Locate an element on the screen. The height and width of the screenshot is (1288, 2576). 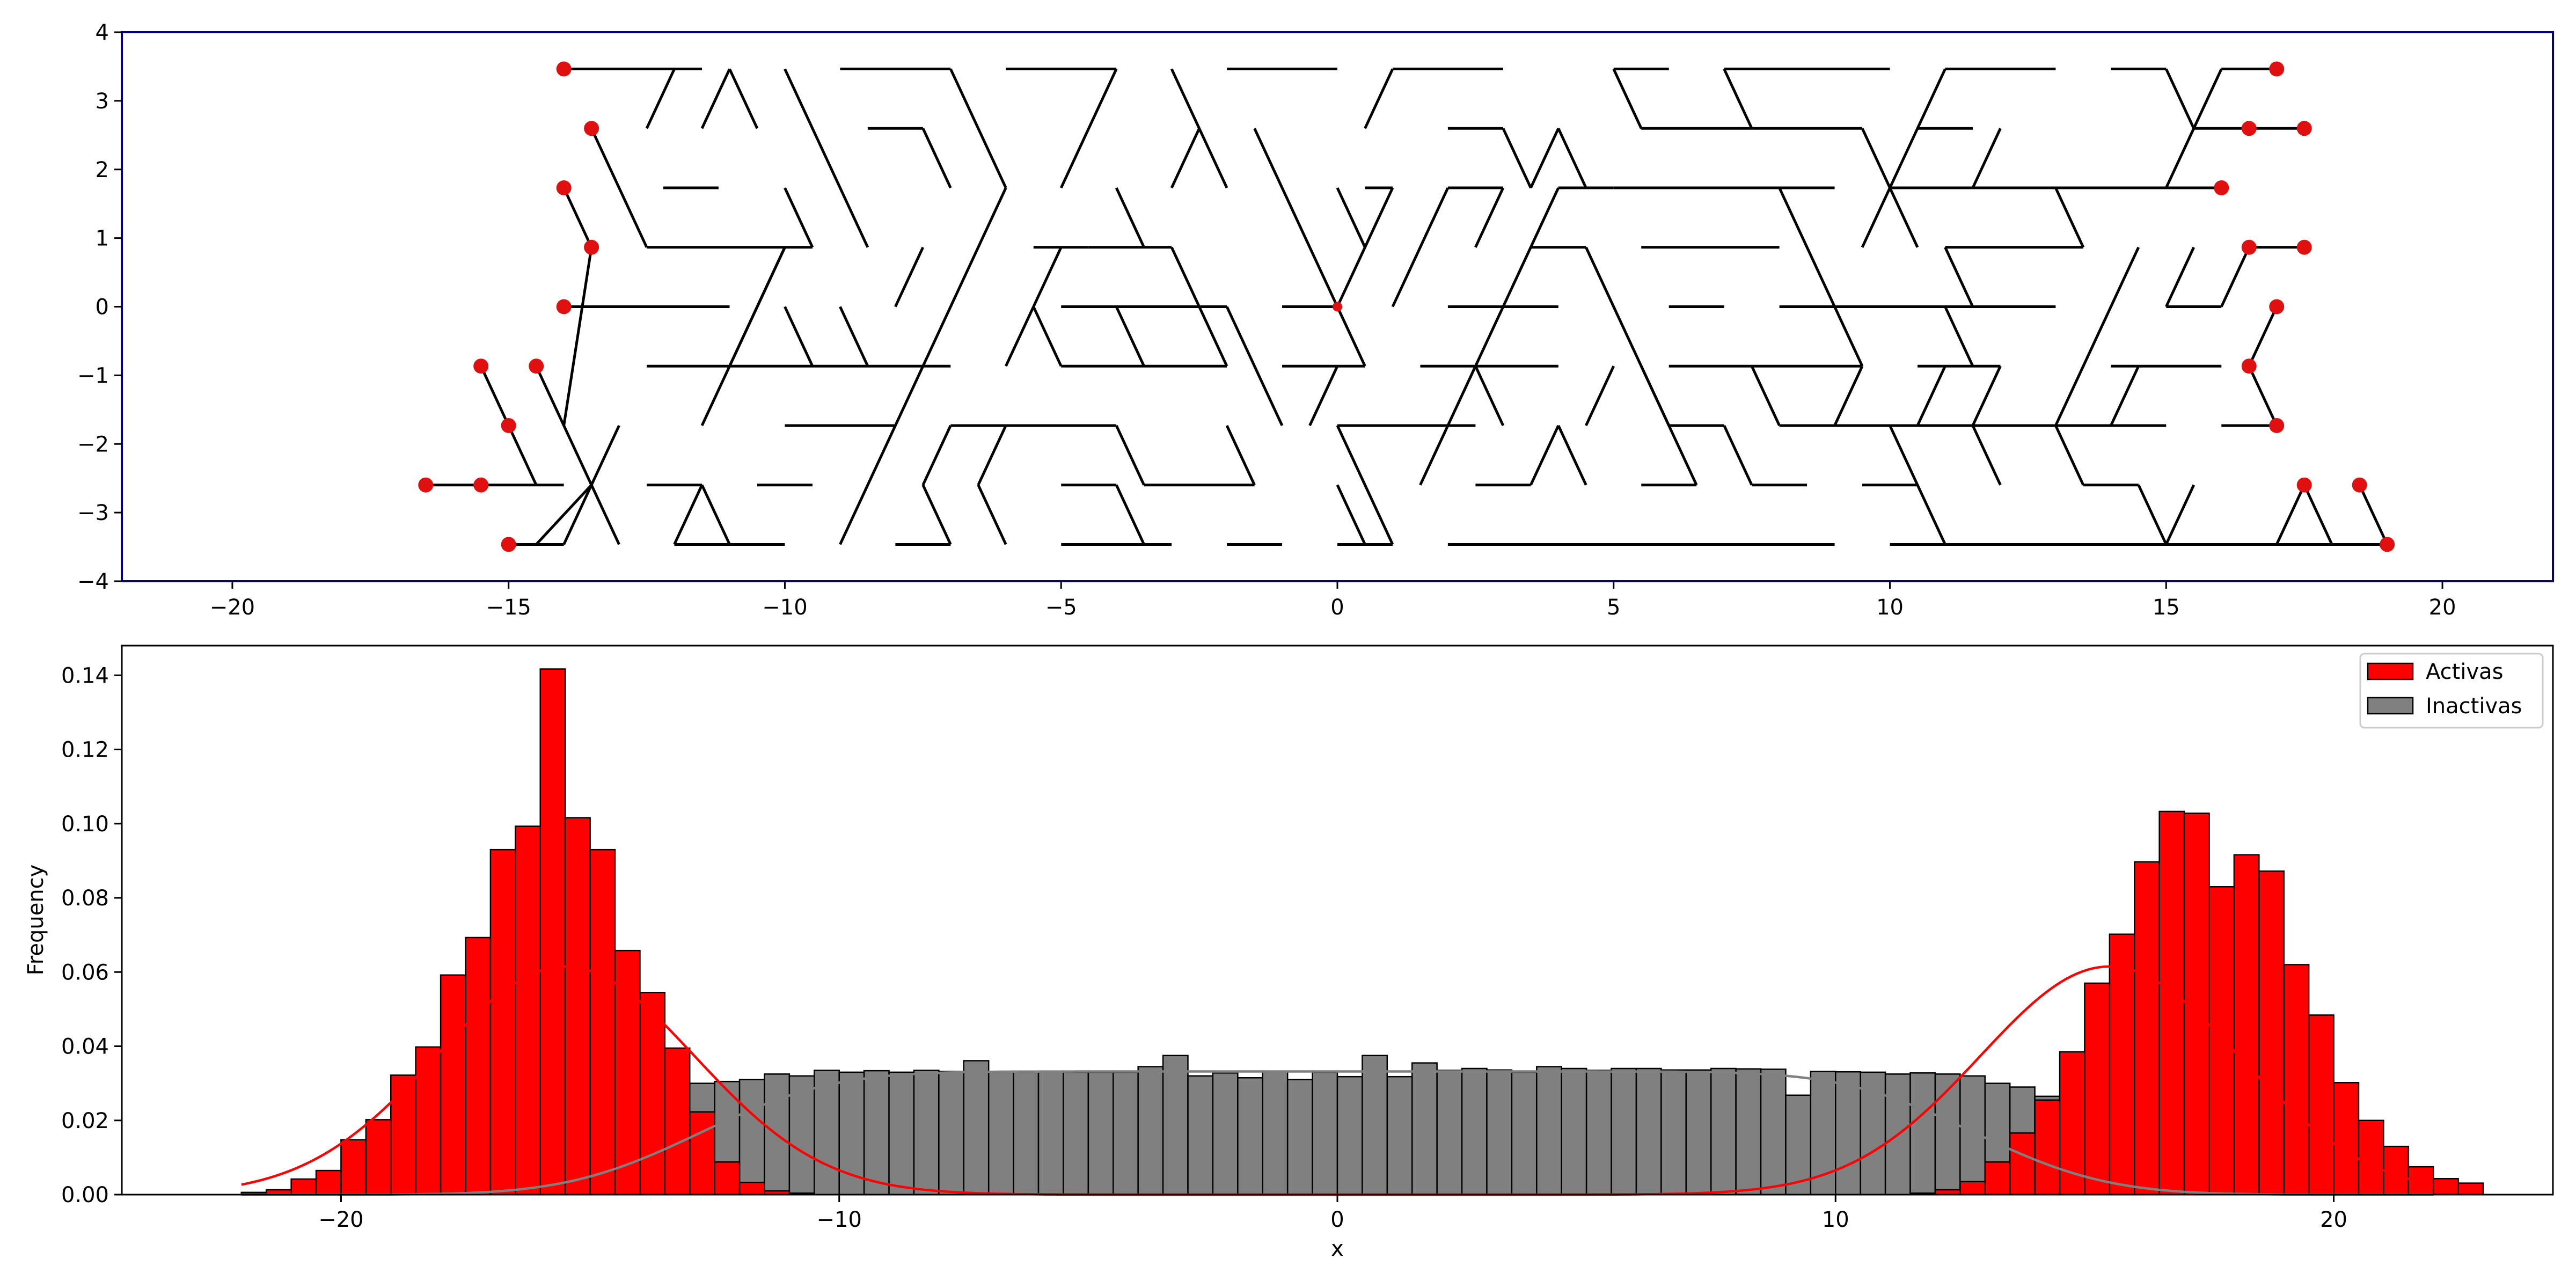
y-tick-label: 0.08 is located at coordinates (85, 898).